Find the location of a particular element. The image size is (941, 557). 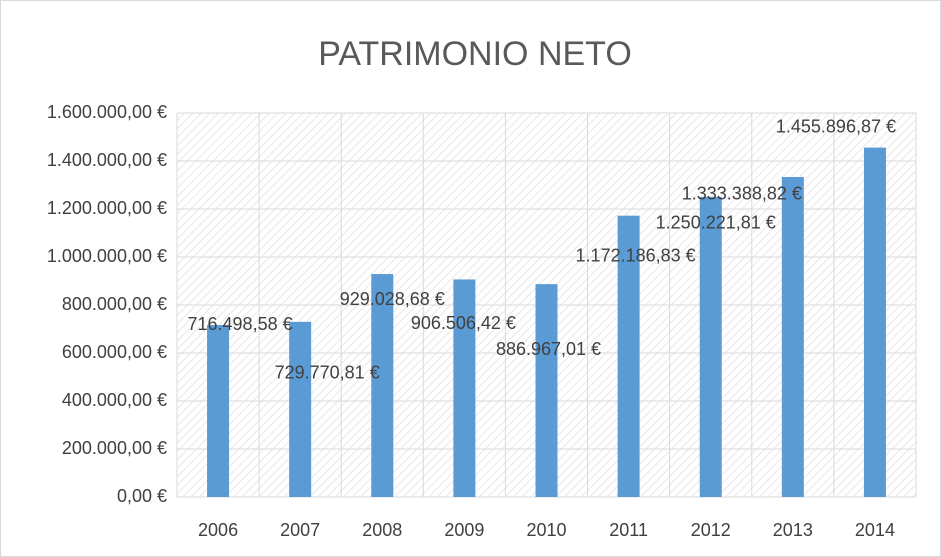

x-tick-label: 2006 is located at coordinates (218, 530).